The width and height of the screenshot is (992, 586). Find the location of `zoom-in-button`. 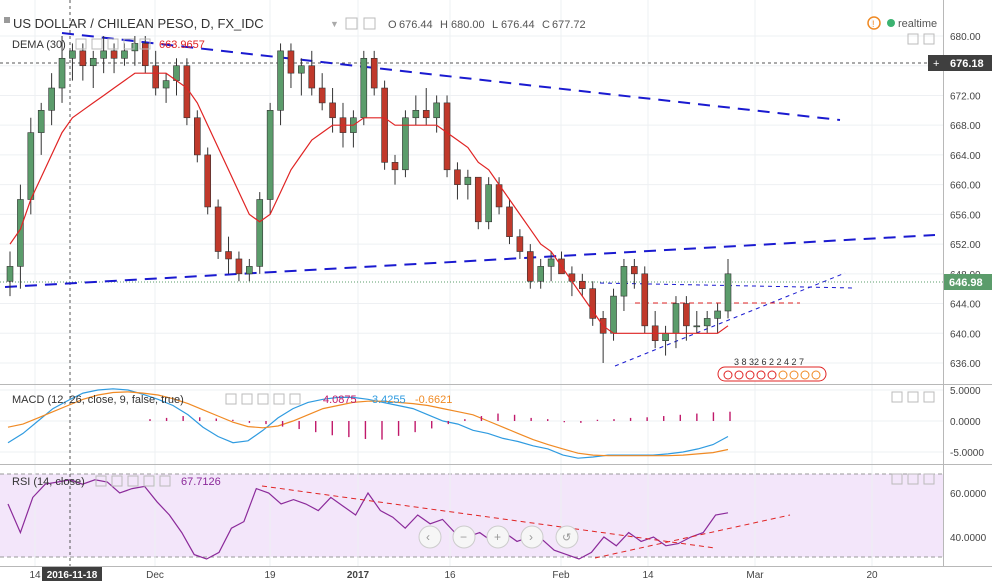

zoom-in-button is located at coordinates (498, 537).